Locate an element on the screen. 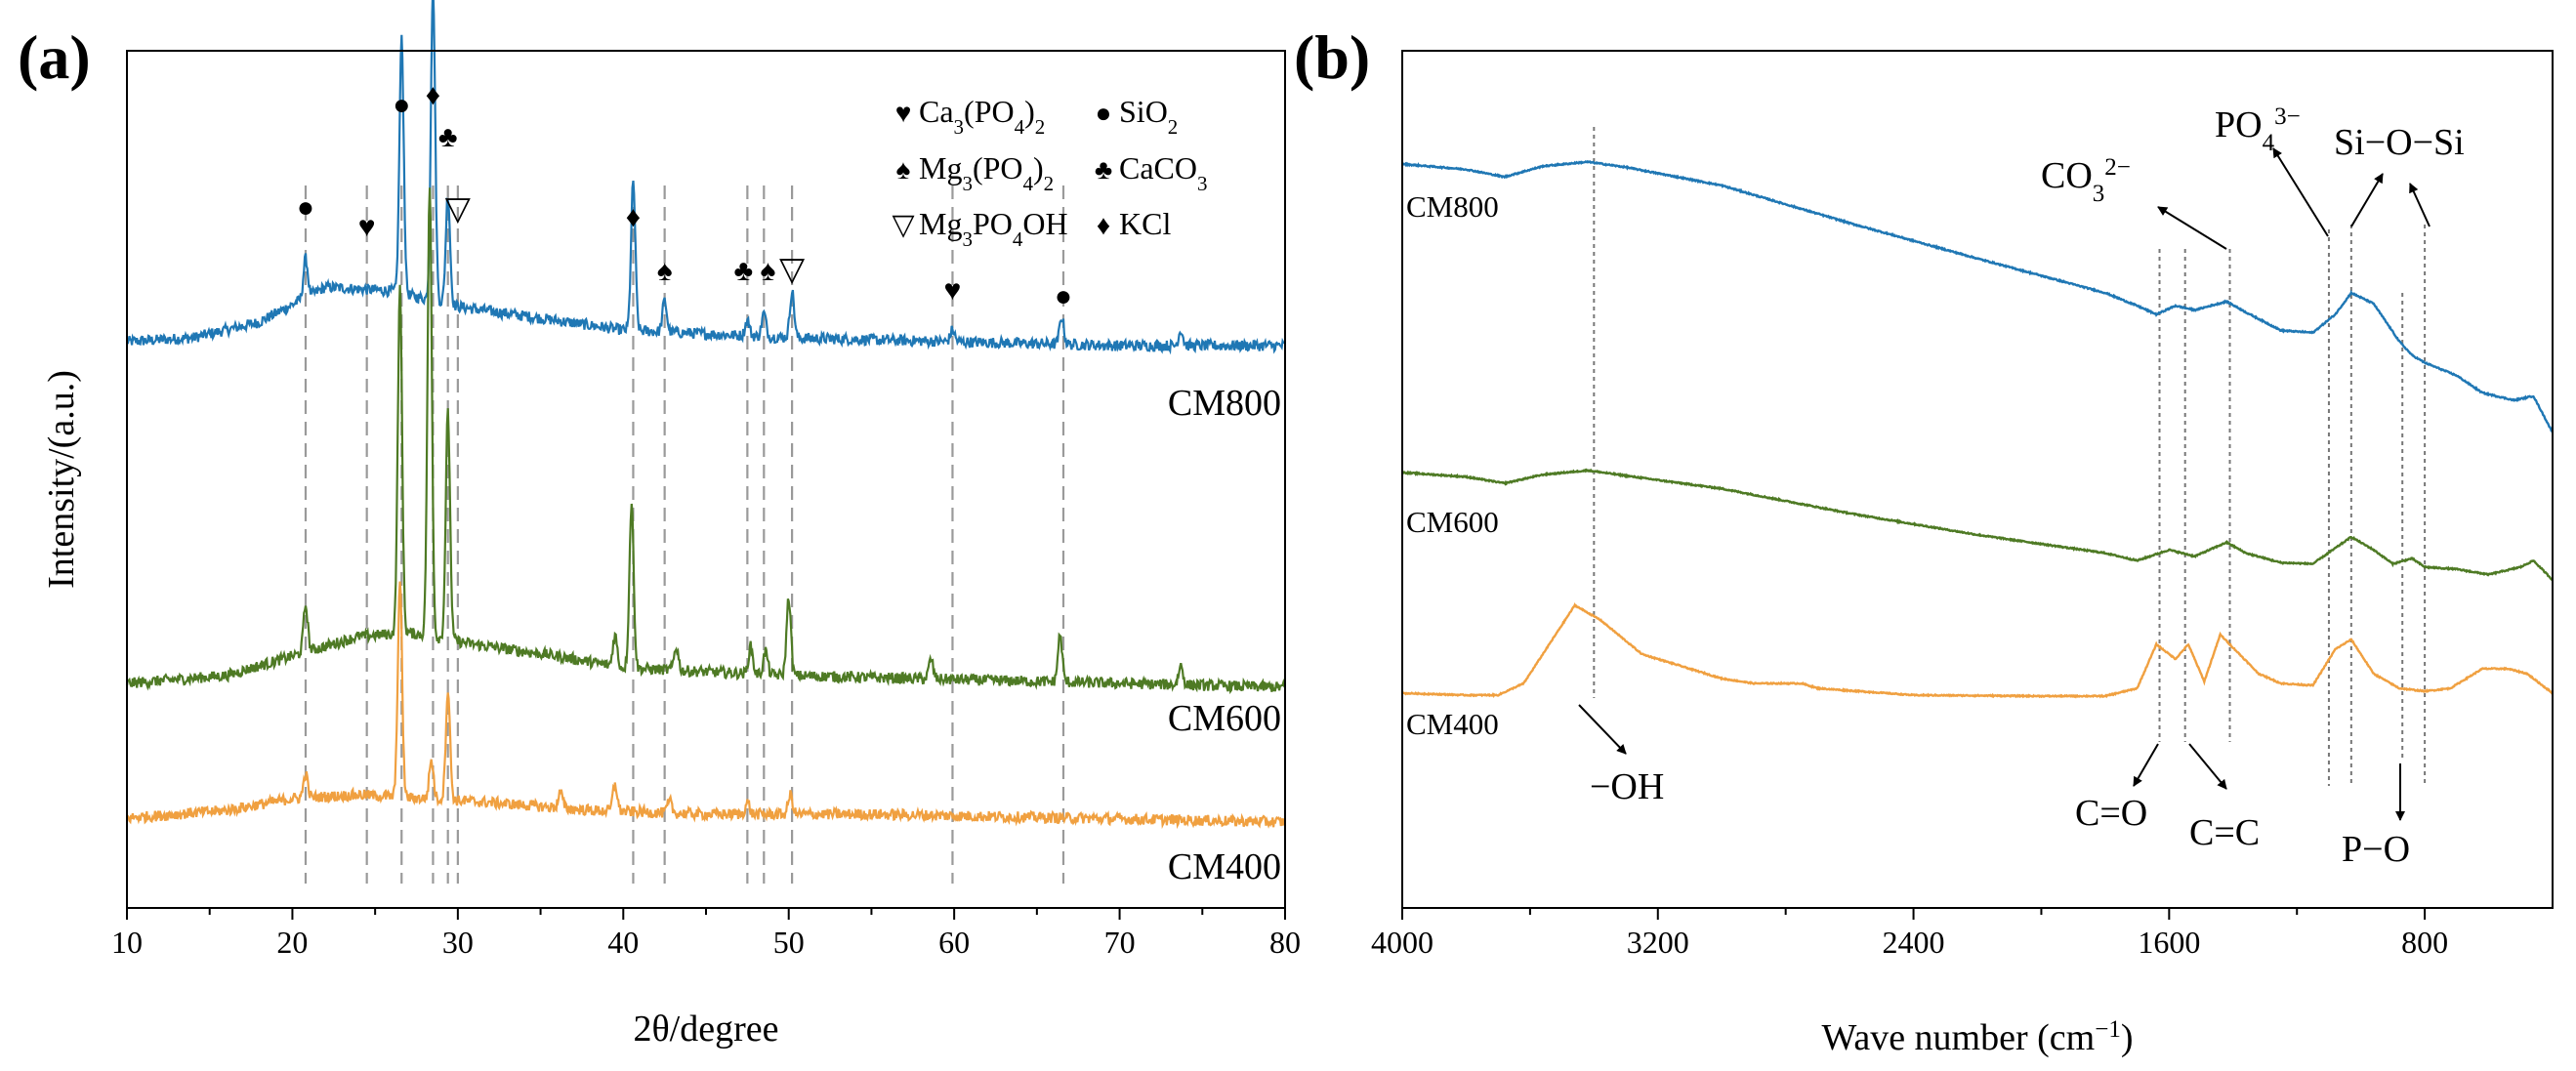 This screenshot has width=2576, height=1071. x-tick-label: 3200 is located at coordinates (1658, 942).